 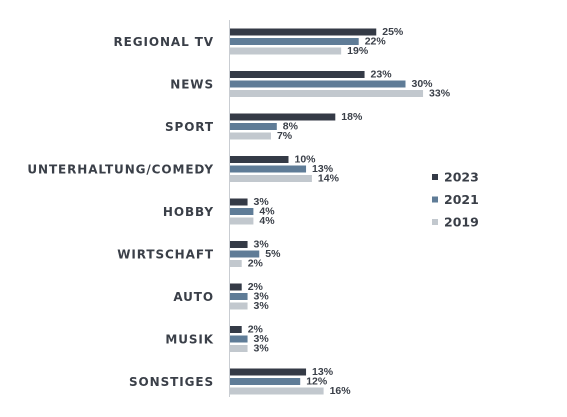 What do you see at coordinates (120, 170) in the screenshot?
I see `category-label: UNTERHALTUNG/COMEDY` at bounding box center [120, 170].